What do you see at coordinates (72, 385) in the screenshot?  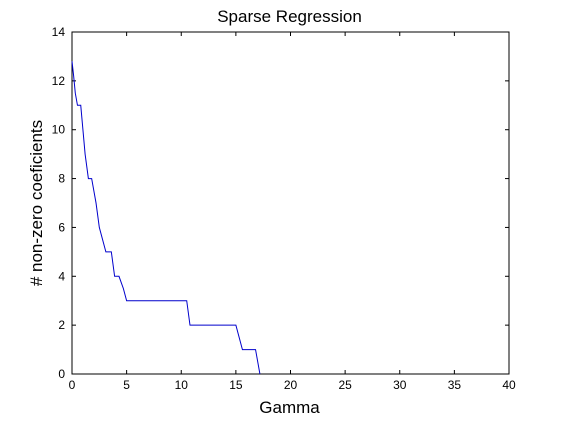 I see `x-tick-label: 0` at bounding box center [72, 385].